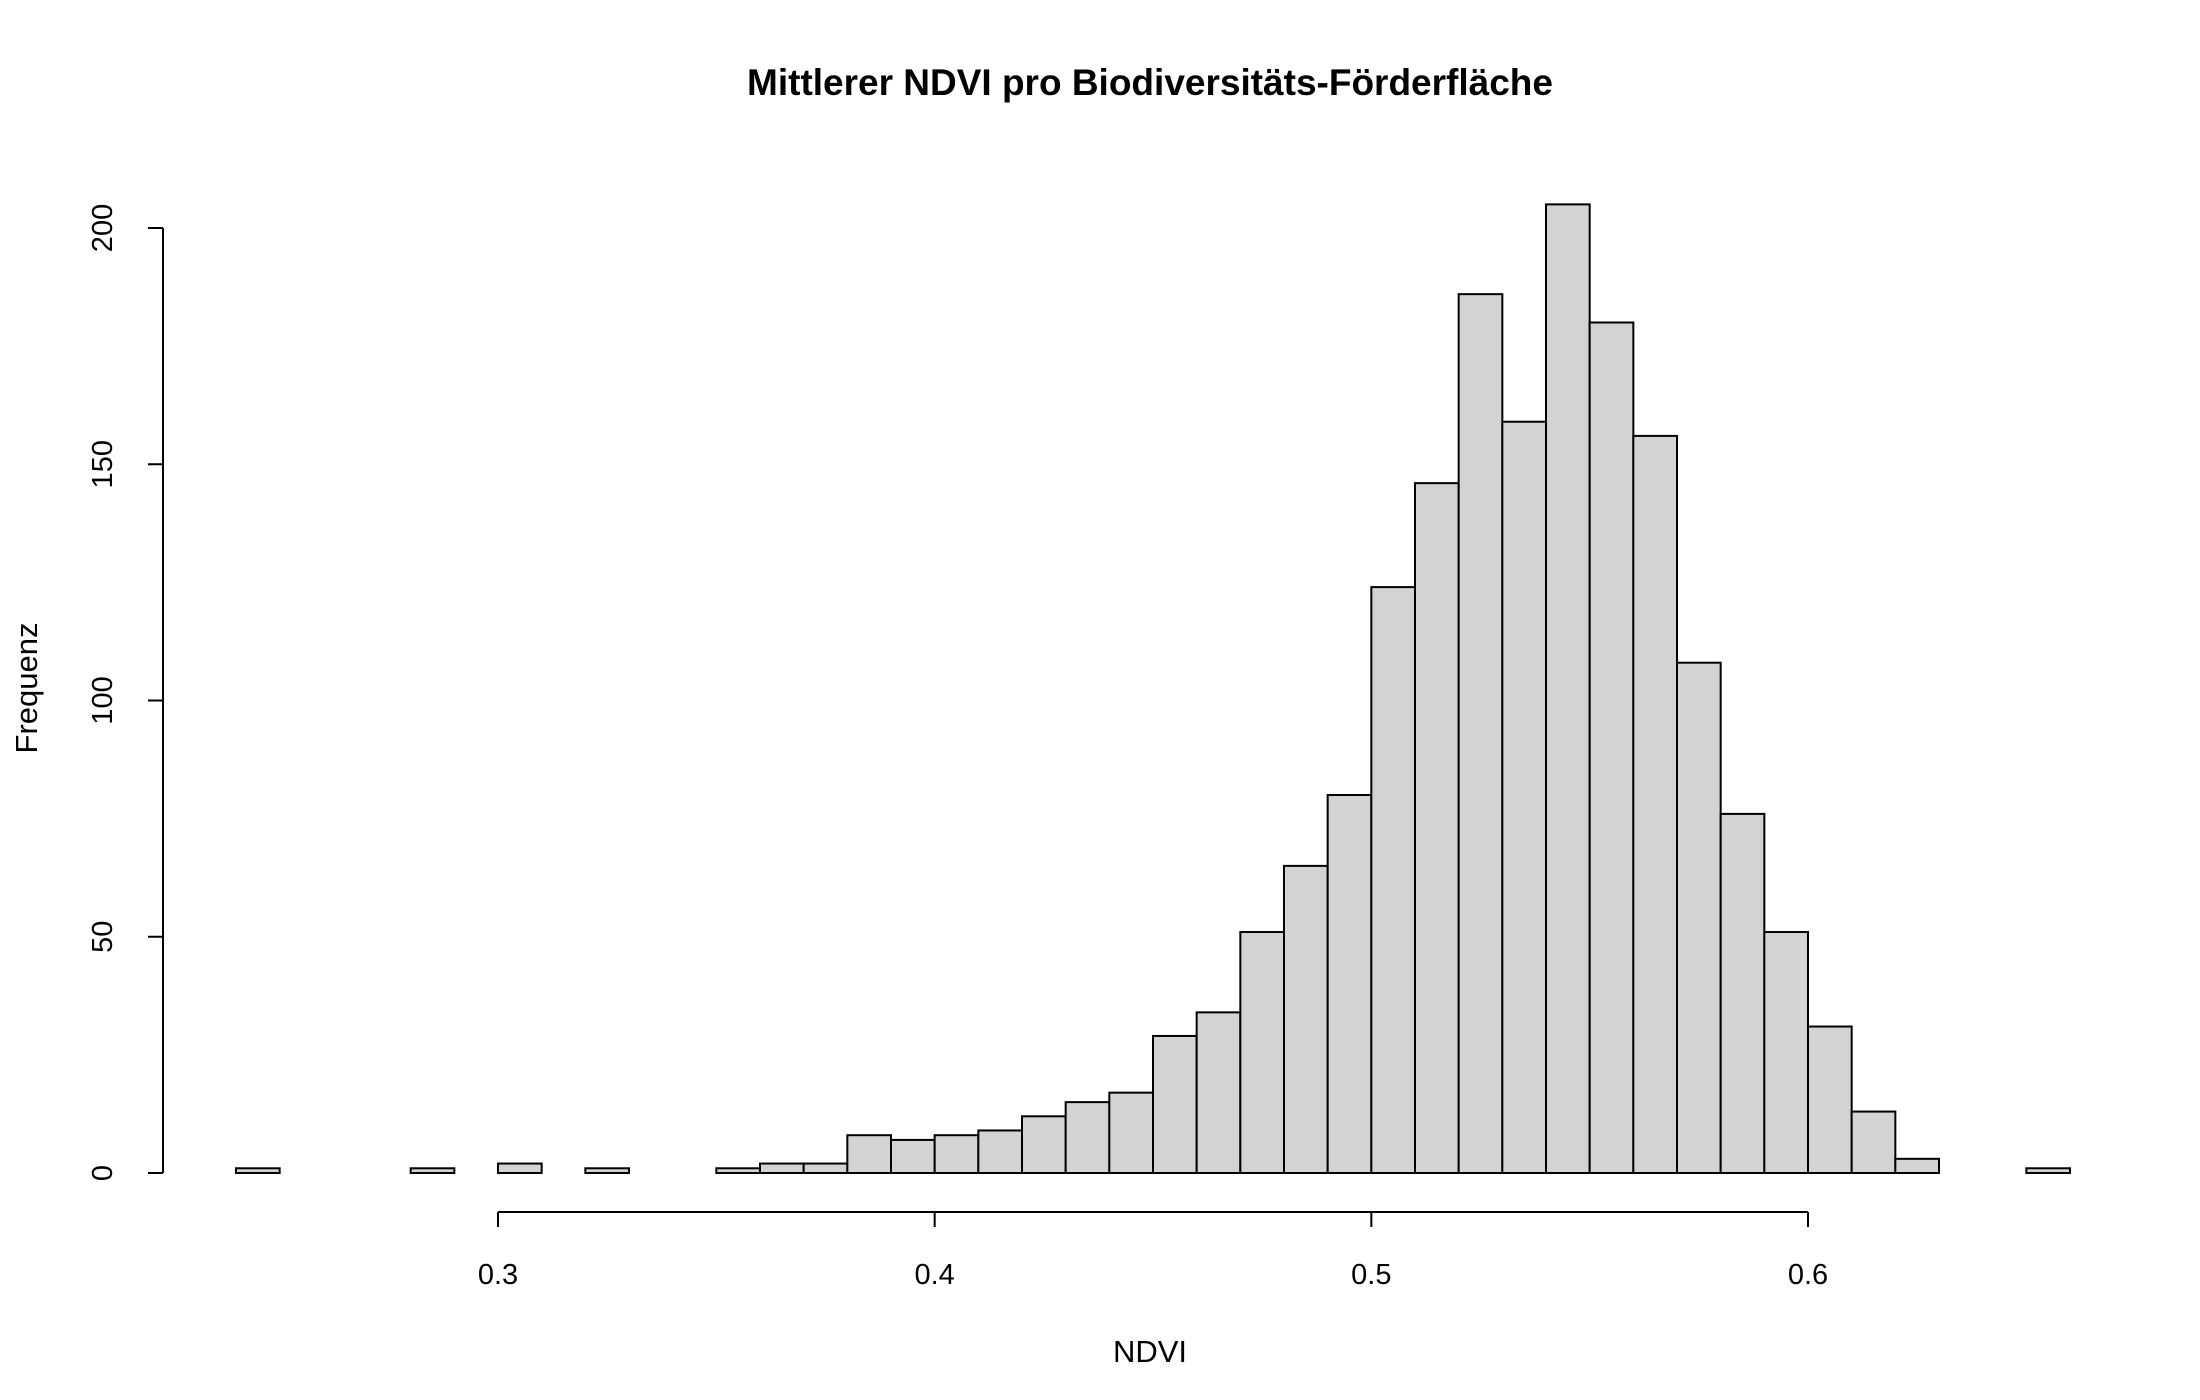 This screenshot has height=1400, width=2200. Describe the element at coordinates (1153, 1251) in the screenshot. I see `x-axis: 0.3 0.4 0.5 0.6` at that location.